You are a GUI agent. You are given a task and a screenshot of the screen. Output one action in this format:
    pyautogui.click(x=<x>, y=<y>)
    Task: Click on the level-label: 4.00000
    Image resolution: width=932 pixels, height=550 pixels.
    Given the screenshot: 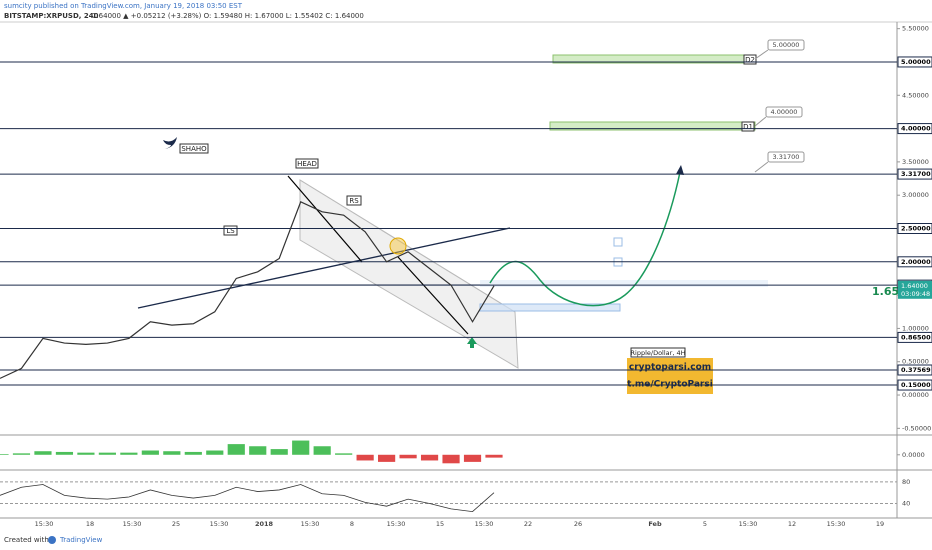 What is the action you would take?
    pyautogui.click(x=916, y=129)
    